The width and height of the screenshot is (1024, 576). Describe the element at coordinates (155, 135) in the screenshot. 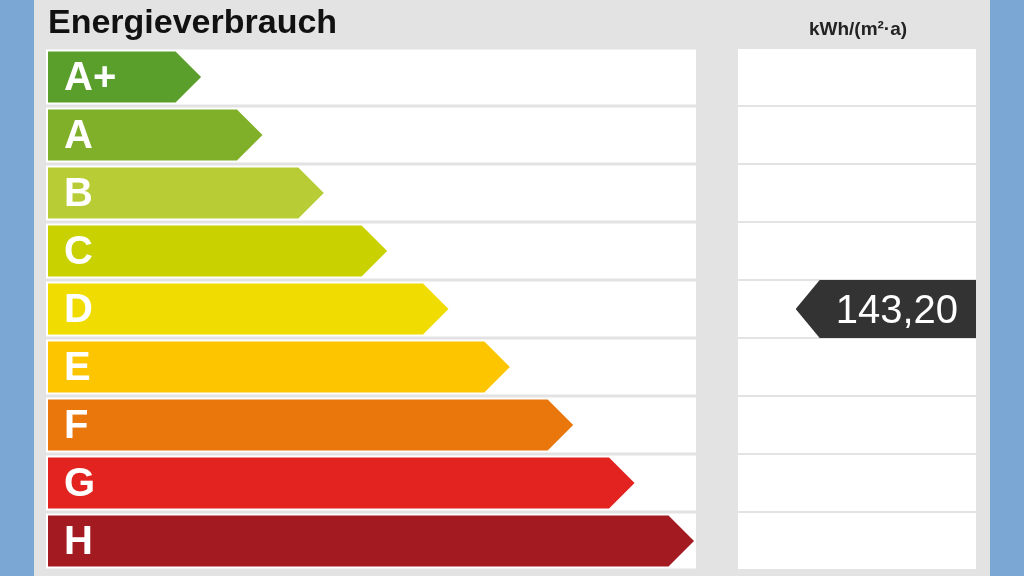

I see `bar` at that location.